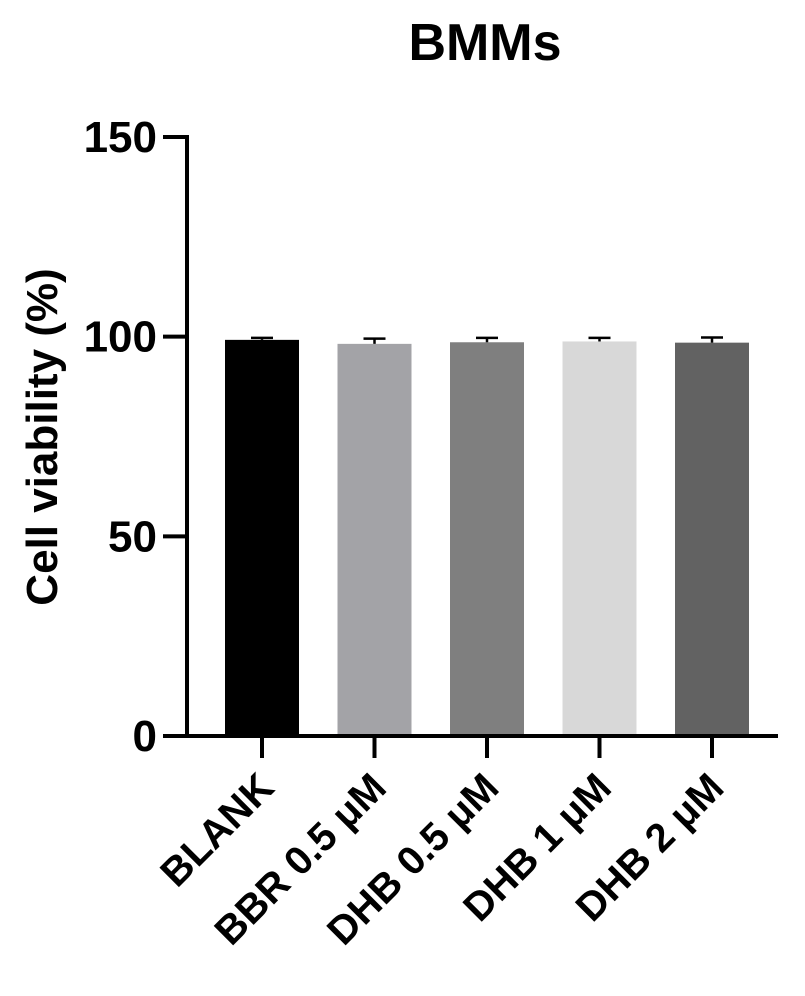 The image size is (805, 996). I want to click on y-axis-label: Cell viability (%), so click(42, 436).